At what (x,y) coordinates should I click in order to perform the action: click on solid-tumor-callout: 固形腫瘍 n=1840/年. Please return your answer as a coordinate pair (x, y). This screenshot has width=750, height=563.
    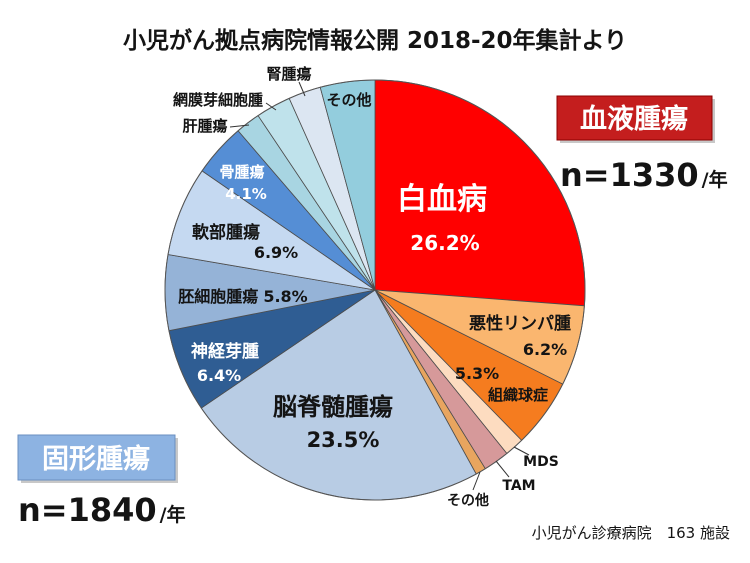
    Looking at the image, I should click on (101, 481).